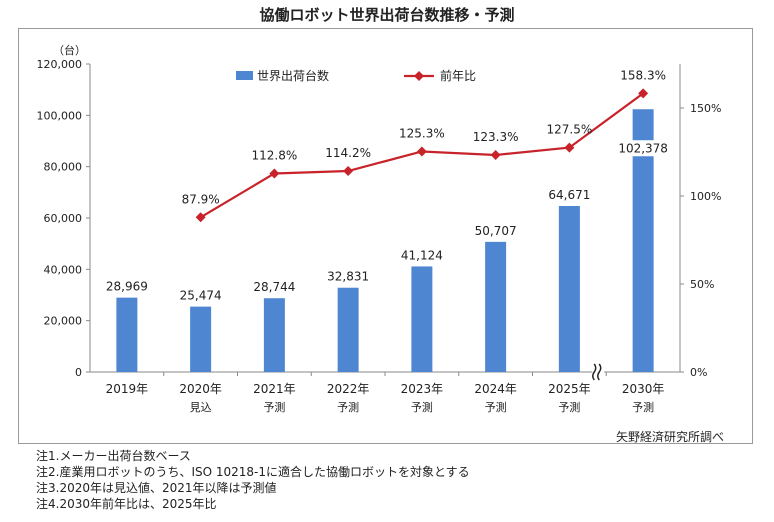  What do you see at coordinates (201, 407) in the screenshot?
I see `x-category-sublabel: 見込` at bounding box center [201, 407].